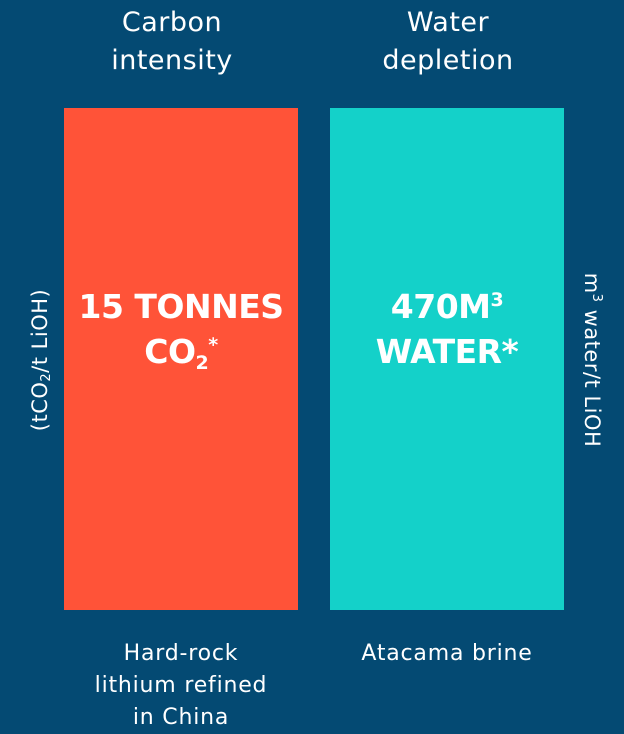 The width and height of the screenshot is (624, 734). I want to click on carbon-value-line-2: CO2*, so click(180, 351).